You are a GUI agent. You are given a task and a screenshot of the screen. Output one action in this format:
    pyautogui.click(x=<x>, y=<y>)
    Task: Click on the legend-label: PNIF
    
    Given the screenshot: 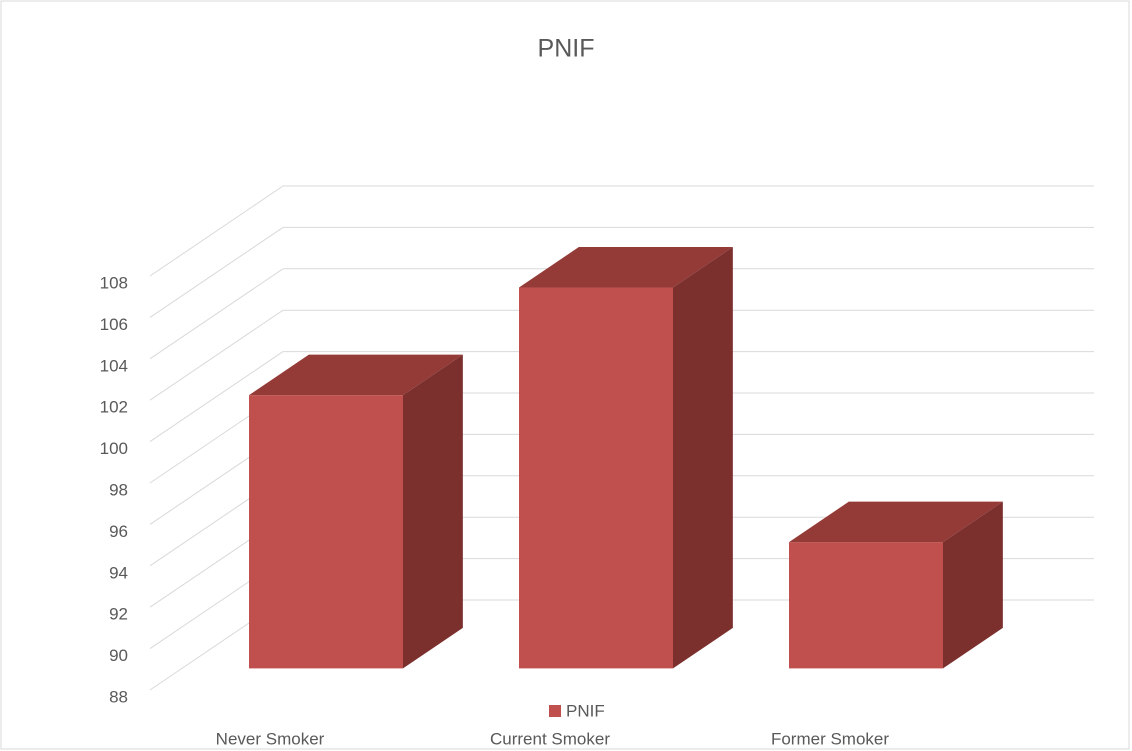 What is the action you would take?
    pyautogui.click(x=585, y=710)
    